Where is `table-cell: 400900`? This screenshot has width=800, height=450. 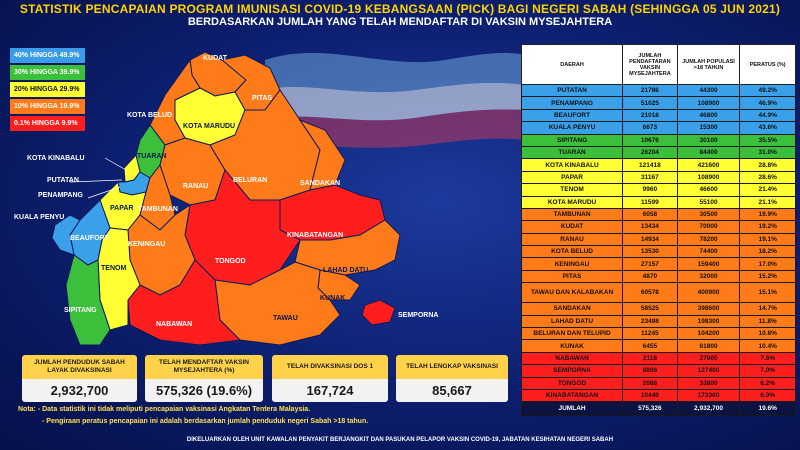 table-cell: 400900 is located at coordinates (708, 293).